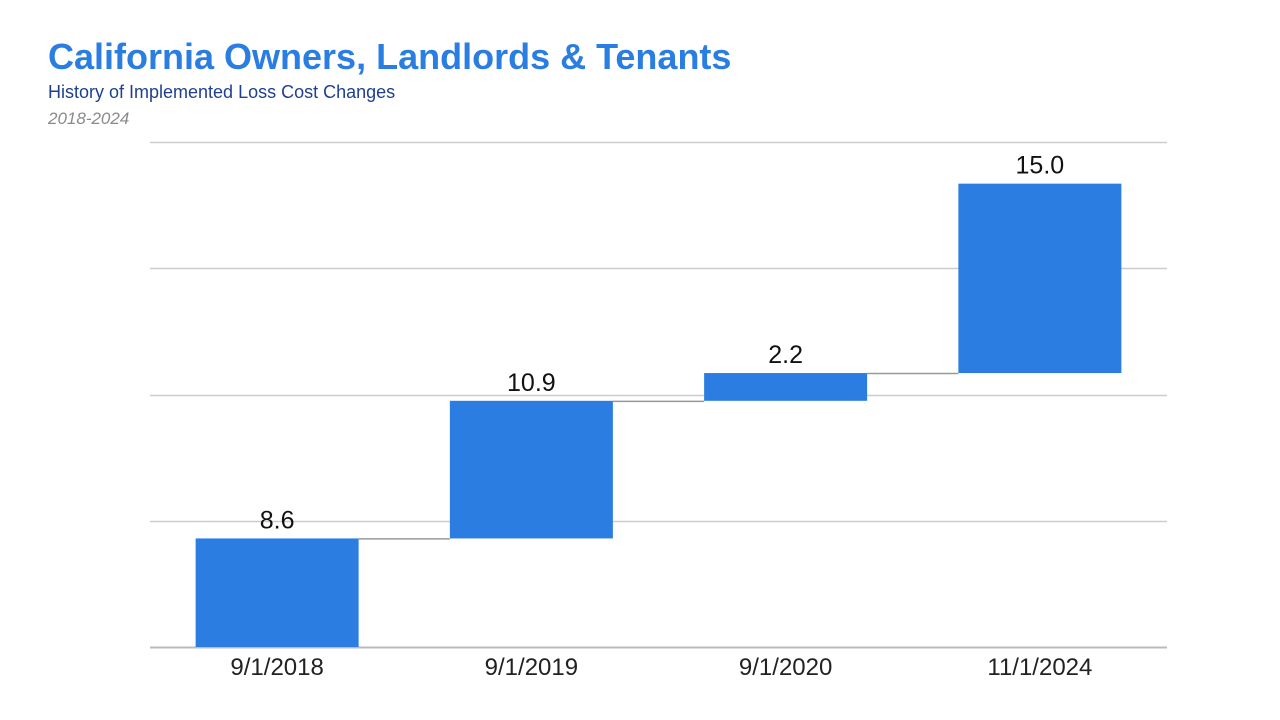 The image size is (1280, 720). I want to click on data-label: 10.9, so click(531, 383).